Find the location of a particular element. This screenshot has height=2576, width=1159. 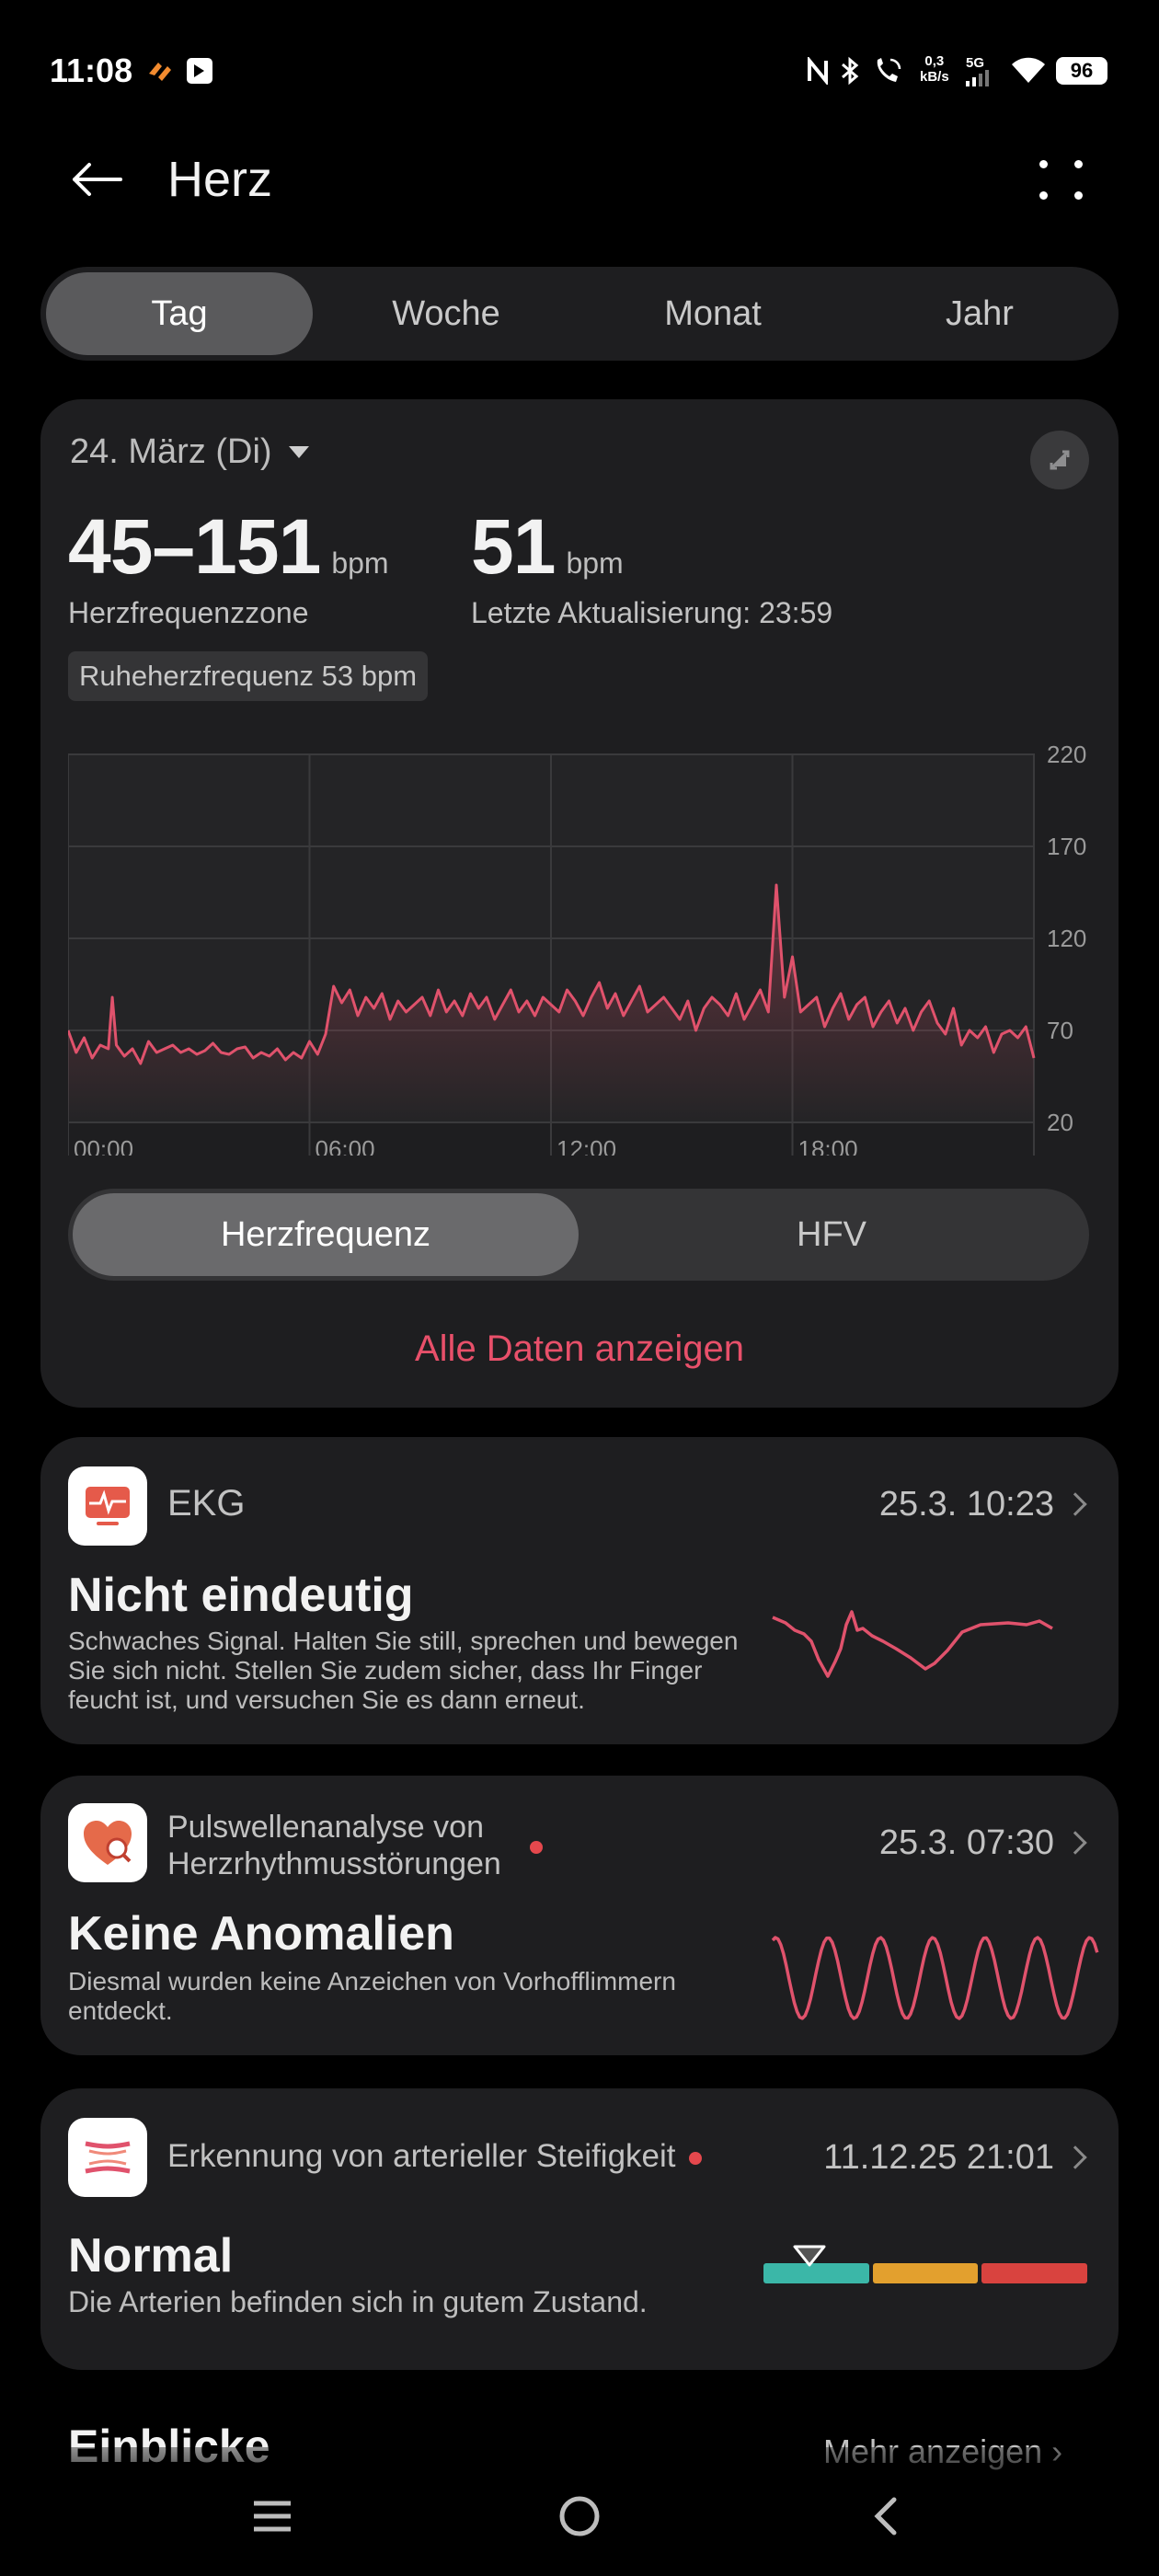

arterial-title: Erkennung von arterieller Steifigkeit is located at coordinates (434, 2156).